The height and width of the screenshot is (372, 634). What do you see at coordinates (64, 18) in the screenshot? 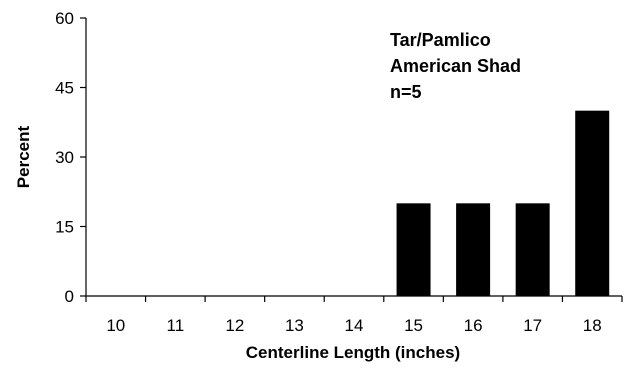
I see `y-tick-label-60: 60` at bounding box center [64, 18].